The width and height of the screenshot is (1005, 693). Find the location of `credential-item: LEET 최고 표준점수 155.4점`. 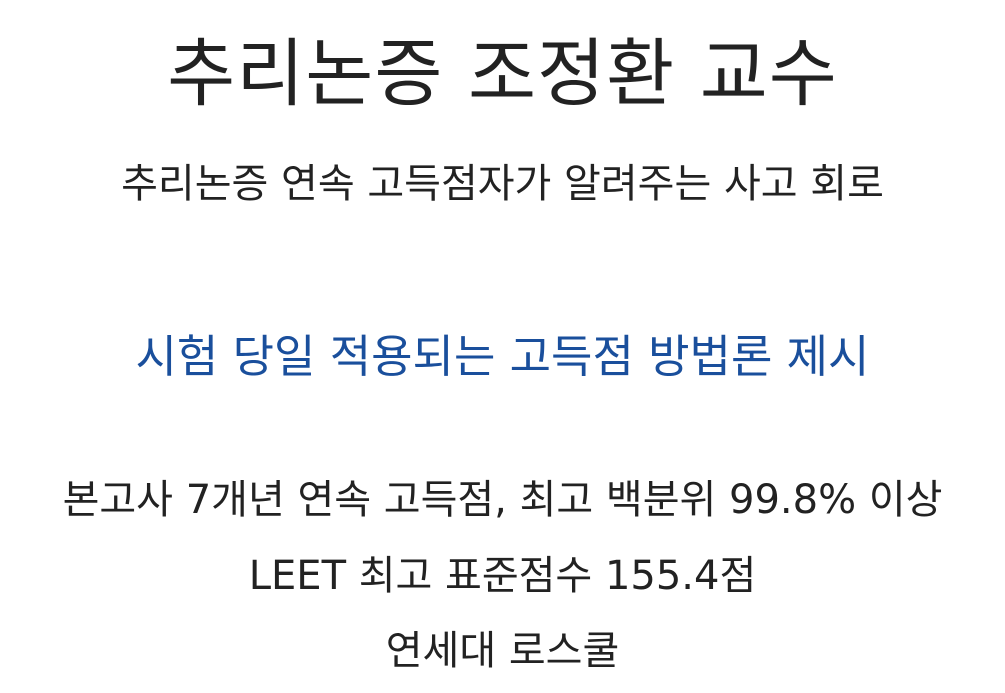

credential-item: LEET 최고 표준점수 155.4점 is located at coordinates (502, 576).